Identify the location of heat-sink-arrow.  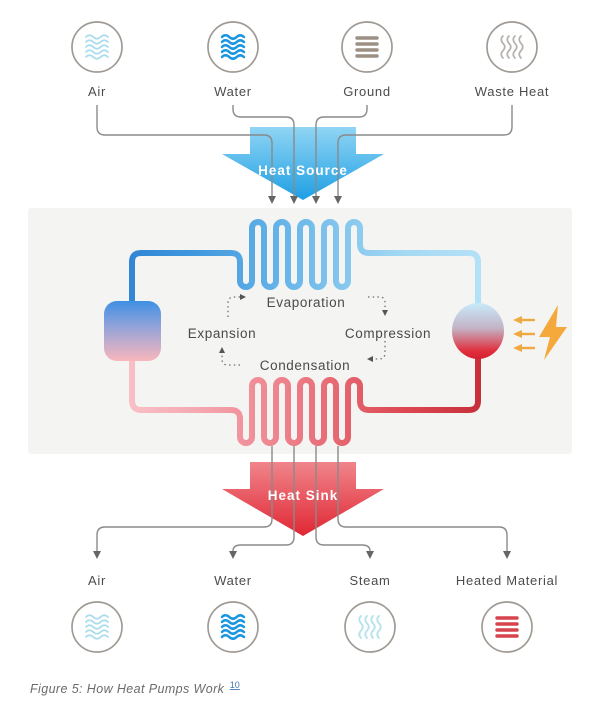
(303, 499).